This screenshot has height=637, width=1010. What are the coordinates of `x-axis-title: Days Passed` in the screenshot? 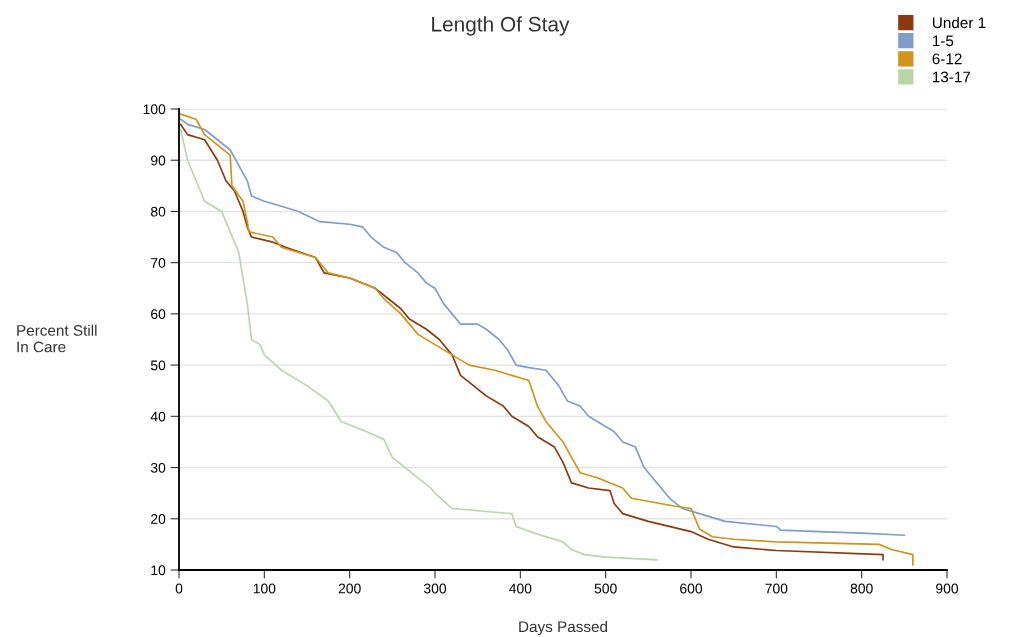 It's located at (563, 628).